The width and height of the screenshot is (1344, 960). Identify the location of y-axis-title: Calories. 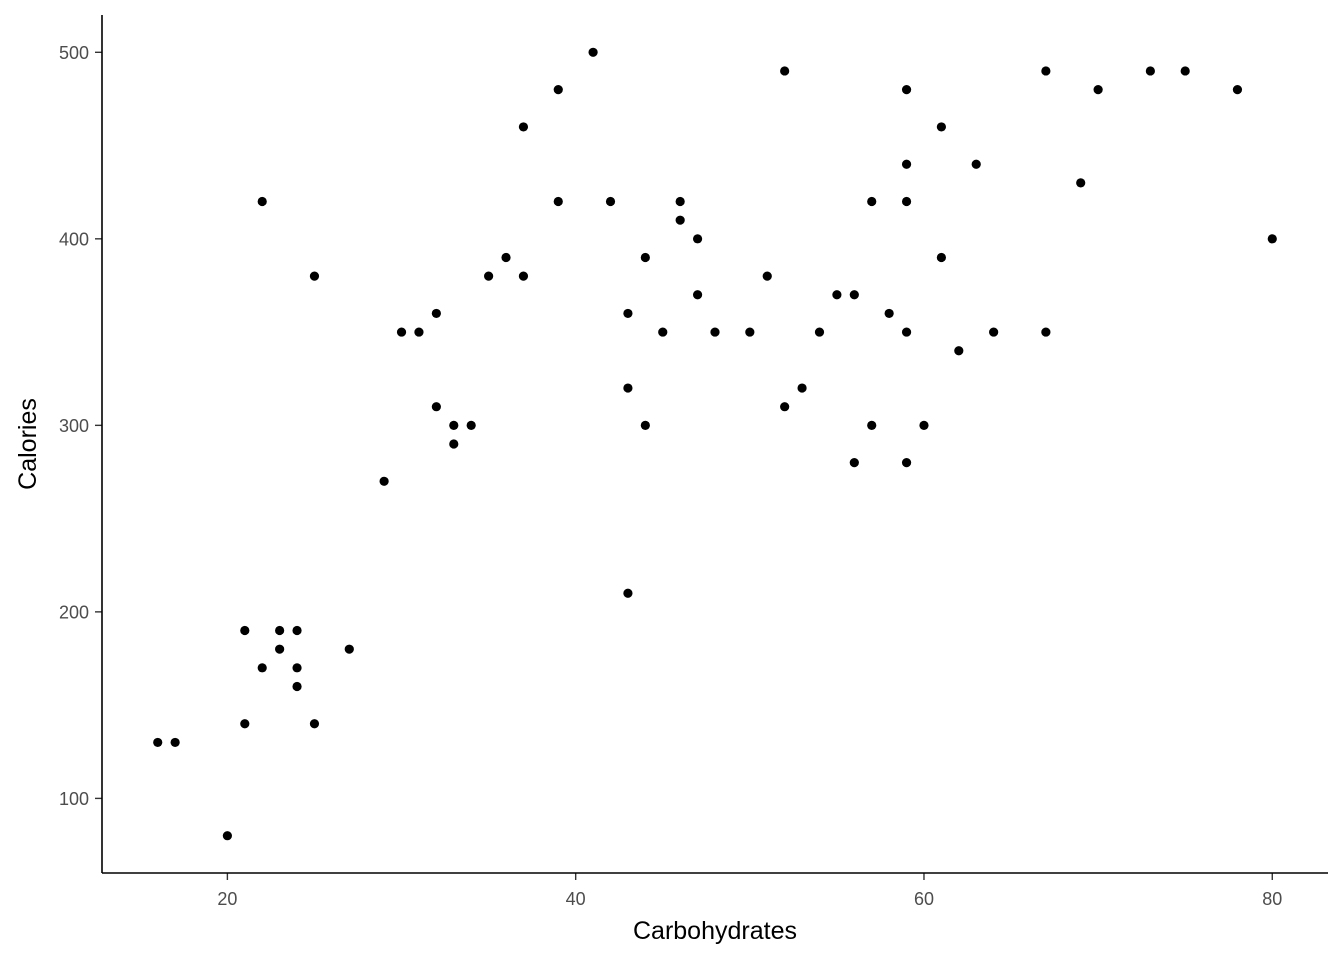
(28, 444).